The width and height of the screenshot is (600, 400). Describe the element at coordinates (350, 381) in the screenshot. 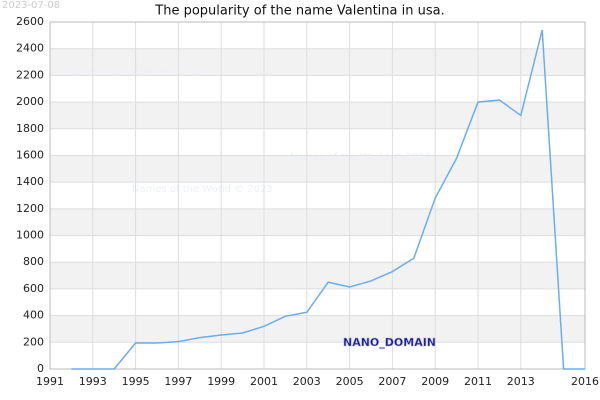

I see `x-tick-label: 2005` at that location.